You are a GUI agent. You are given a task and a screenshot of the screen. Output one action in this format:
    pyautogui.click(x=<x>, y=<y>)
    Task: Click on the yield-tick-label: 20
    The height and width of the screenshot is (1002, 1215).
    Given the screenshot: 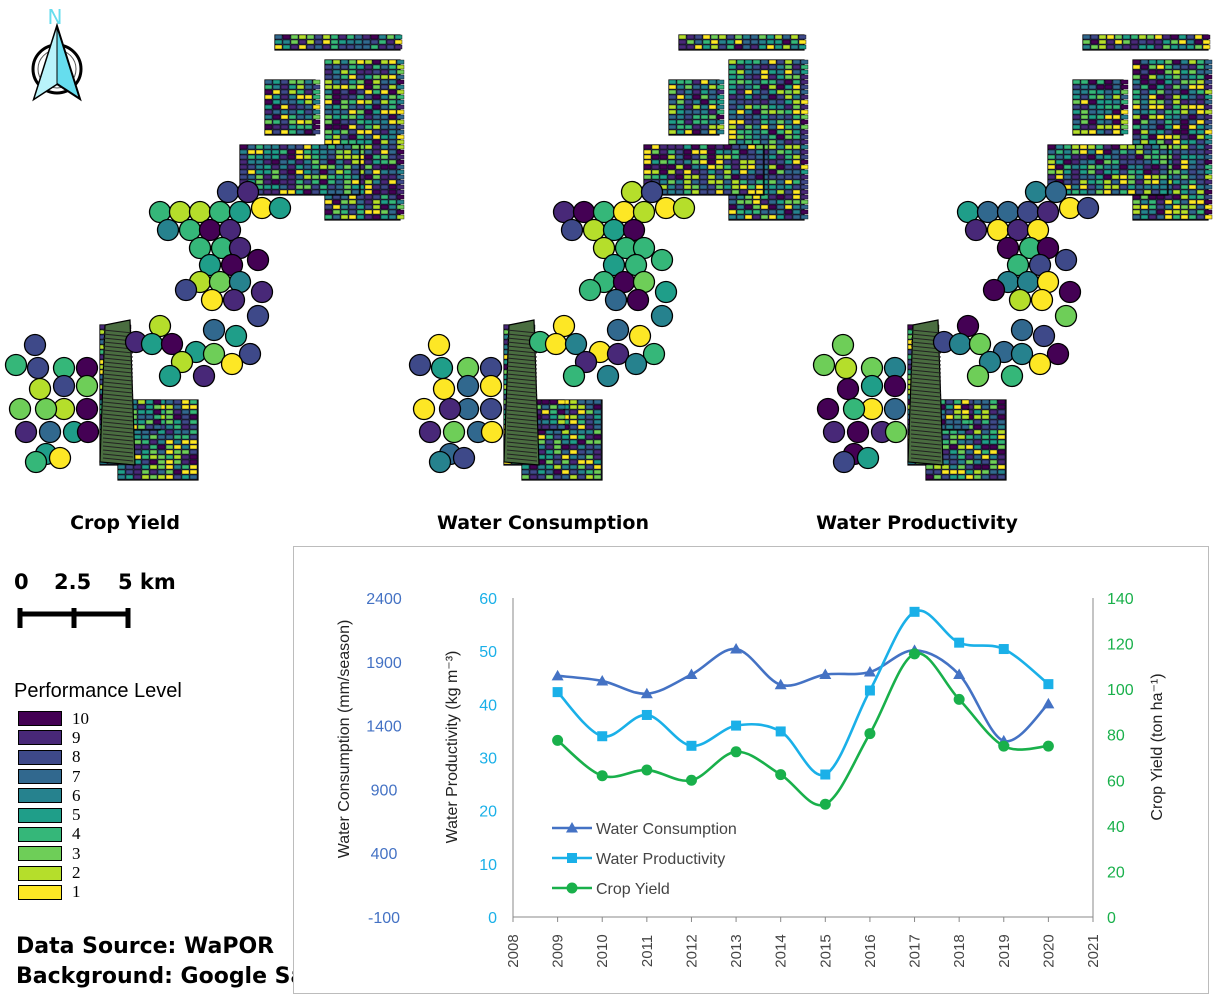 What is the action you would take?
    pyautogui.click(x=1116, y=872)
    